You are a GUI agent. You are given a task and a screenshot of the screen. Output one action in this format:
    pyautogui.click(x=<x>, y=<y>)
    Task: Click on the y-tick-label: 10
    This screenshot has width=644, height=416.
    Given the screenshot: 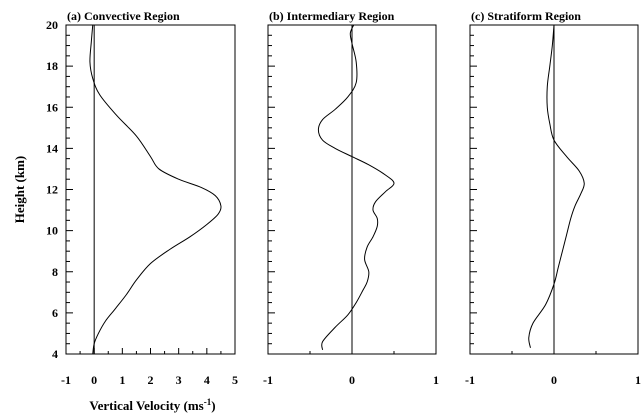 What is the action you would take?
    pyautogui.click(x=52, y=231)
    